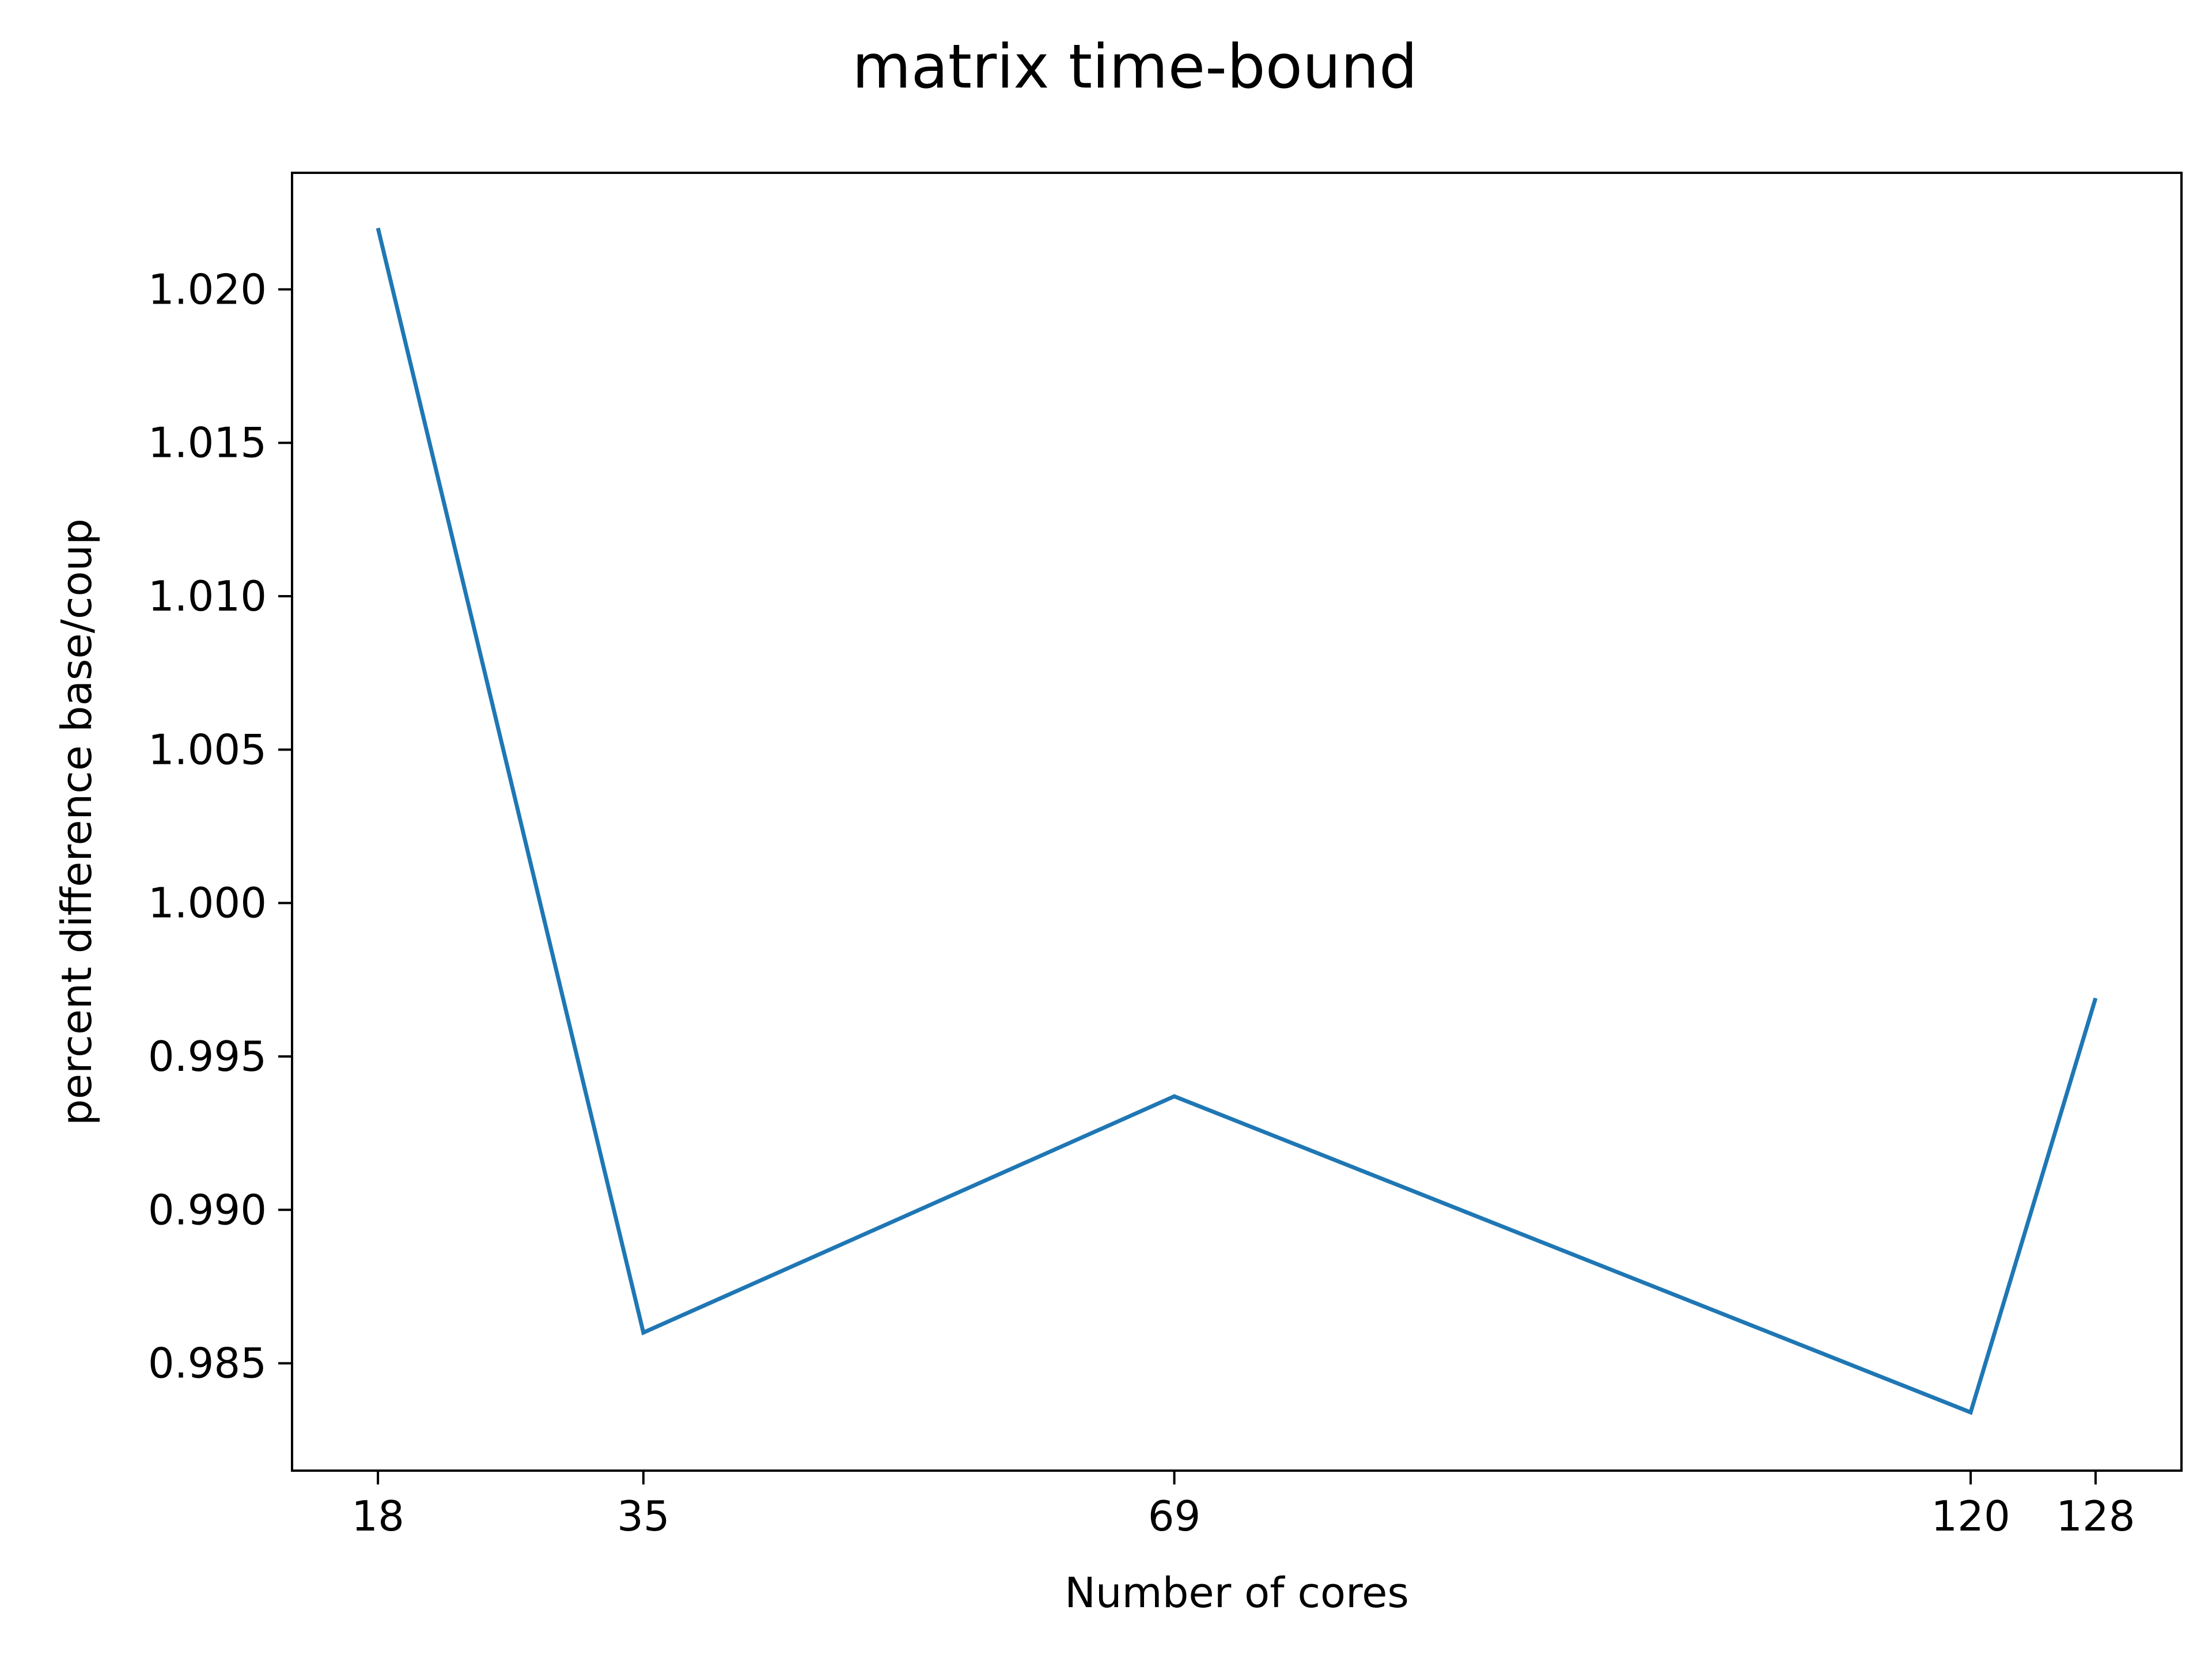 This screenshot has height=1659, width=2212. I want to click on x-axis-label: Number of cores, so click(1237, 1593).